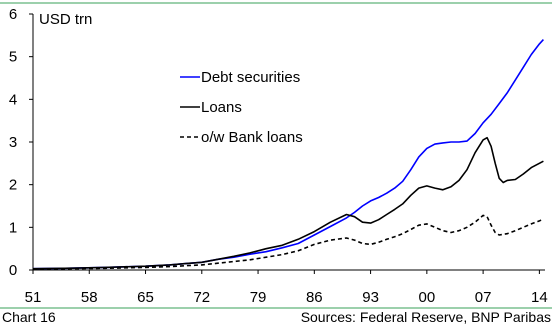  Describe the element at coordinates (13, 57) in the screenshot. I see `y-tick-label: 5` at that location.